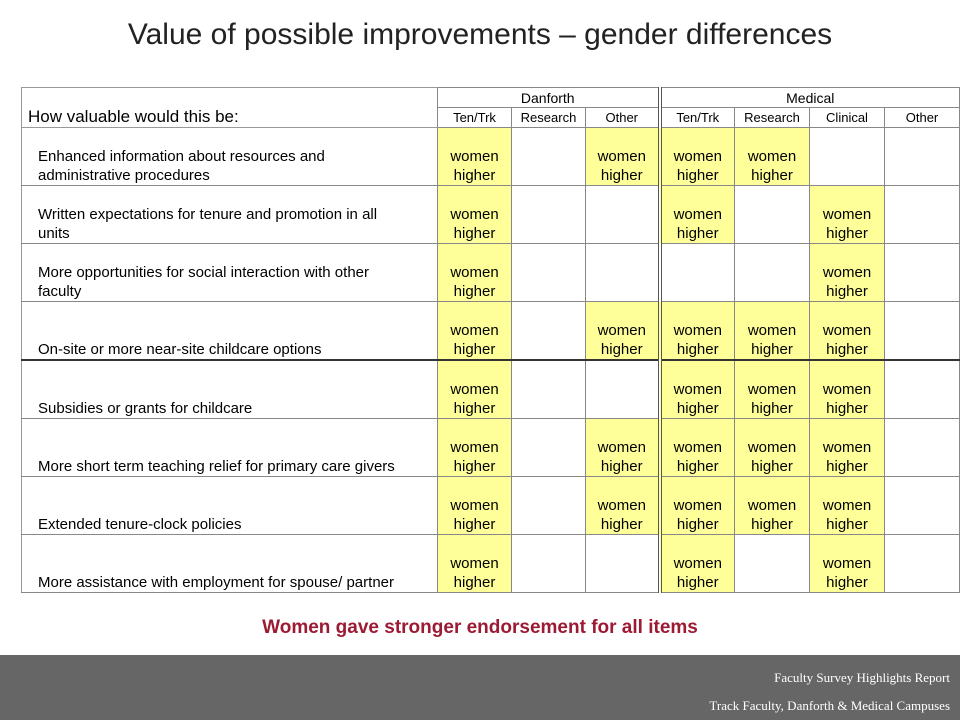 The image size is (960, 720). Describe the element at coordinates (862, 677) in the screenshot. I see `footer-report-title: Faculty Survey Highlights Report` at that location.